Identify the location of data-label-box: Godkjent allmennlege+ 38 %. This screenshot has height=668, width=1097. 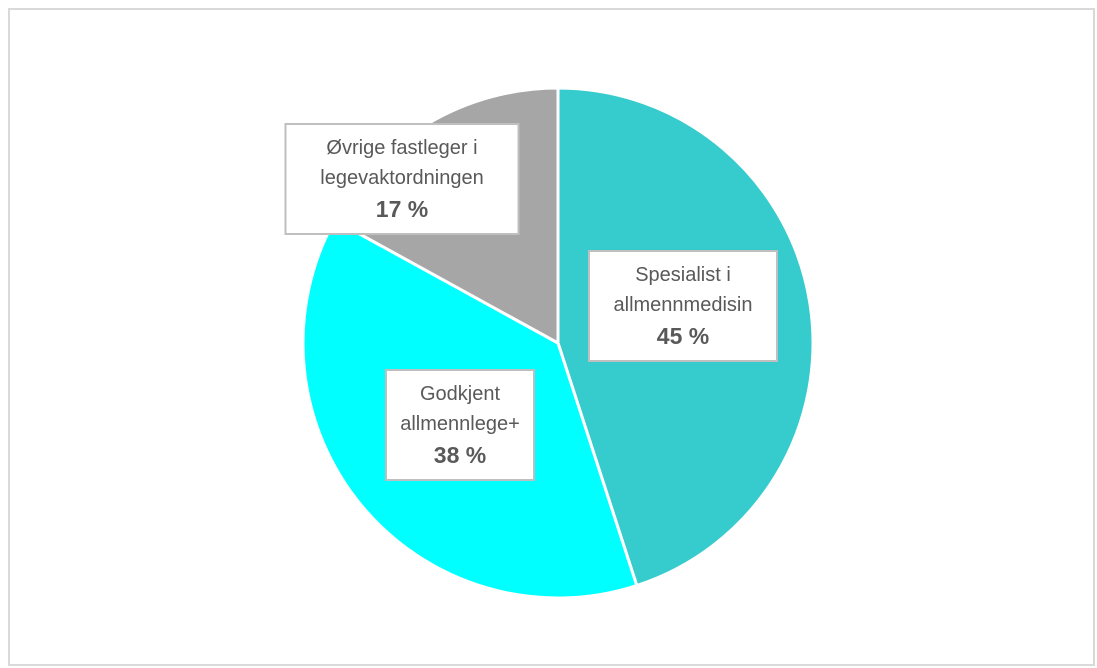
(460, 425).